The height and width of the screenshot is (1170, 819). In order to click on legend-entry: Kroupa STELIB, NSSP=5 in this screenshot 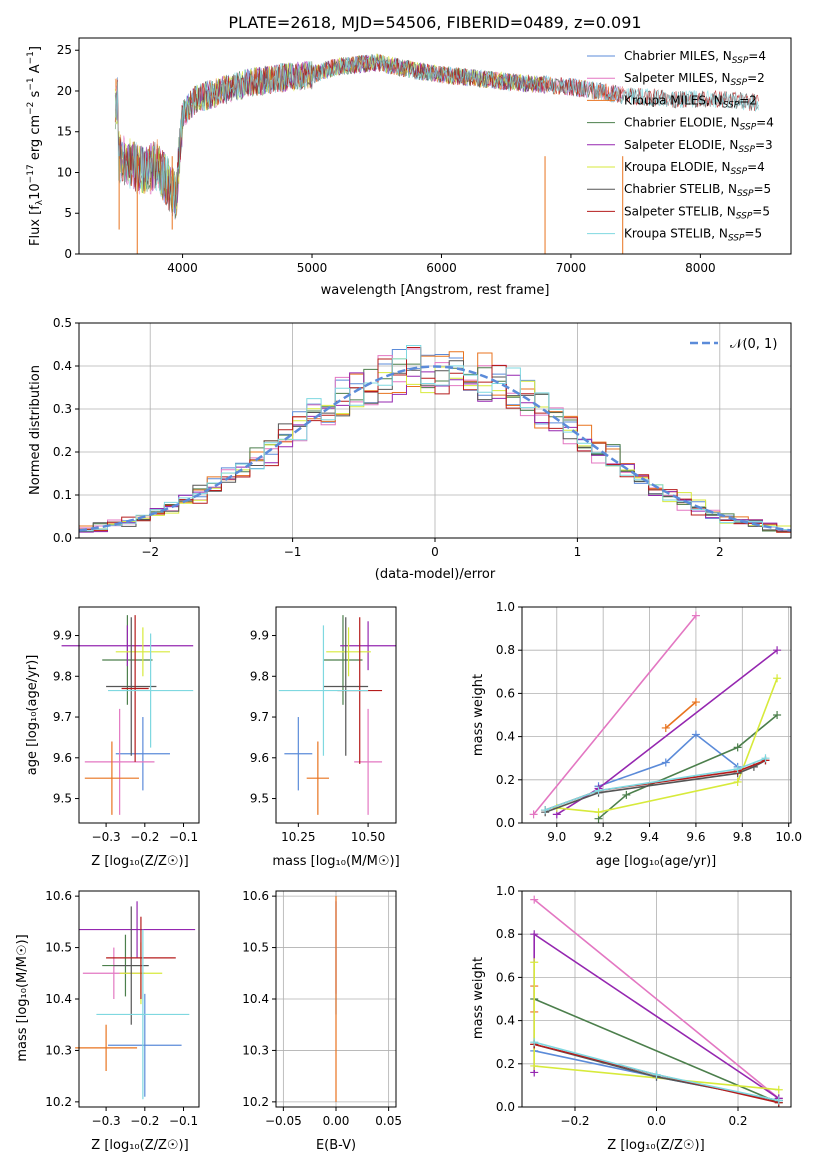, I will do `click(693, 235)`.